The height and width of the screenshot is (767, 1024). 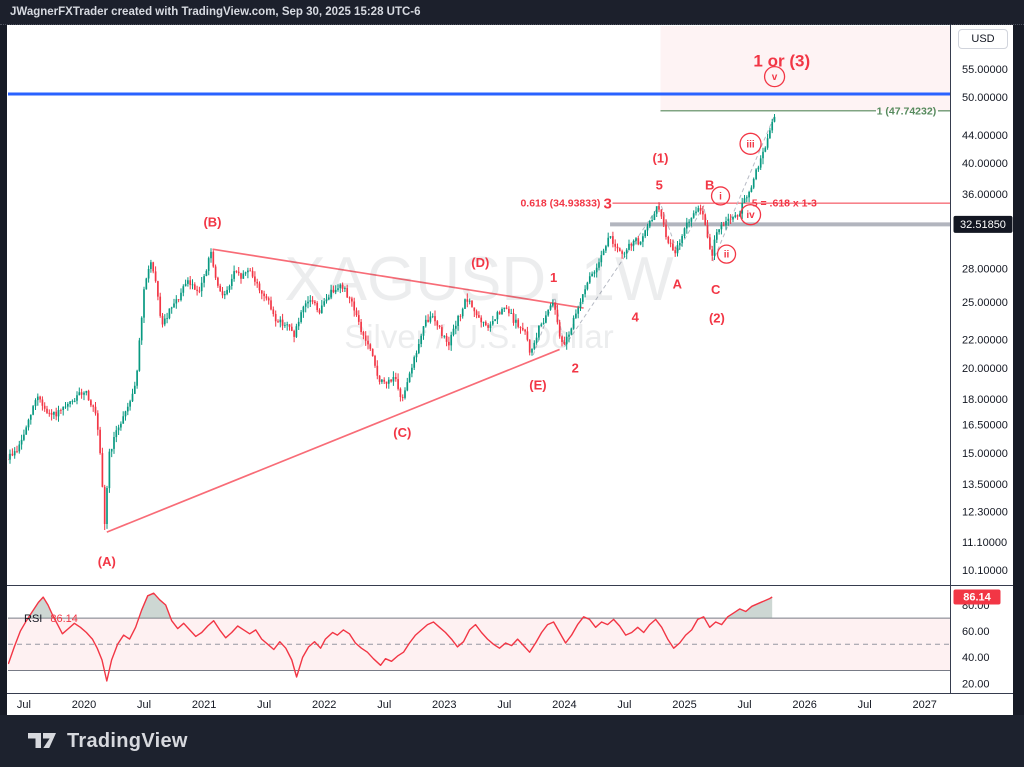 What do you see at coordinates (985, 485) in the screenshot?
I see `price-tick: 13.50000` at bounding box center [985, 485].